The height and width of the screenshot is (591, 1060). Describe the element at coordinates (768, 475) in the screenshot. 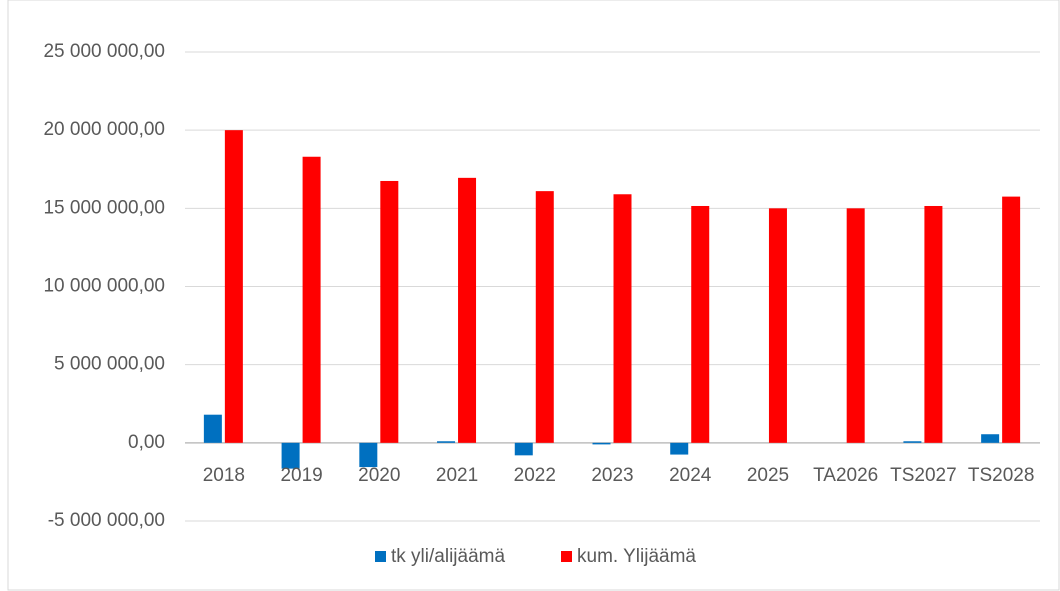

I see `x-tick-label: 2025` at that location.